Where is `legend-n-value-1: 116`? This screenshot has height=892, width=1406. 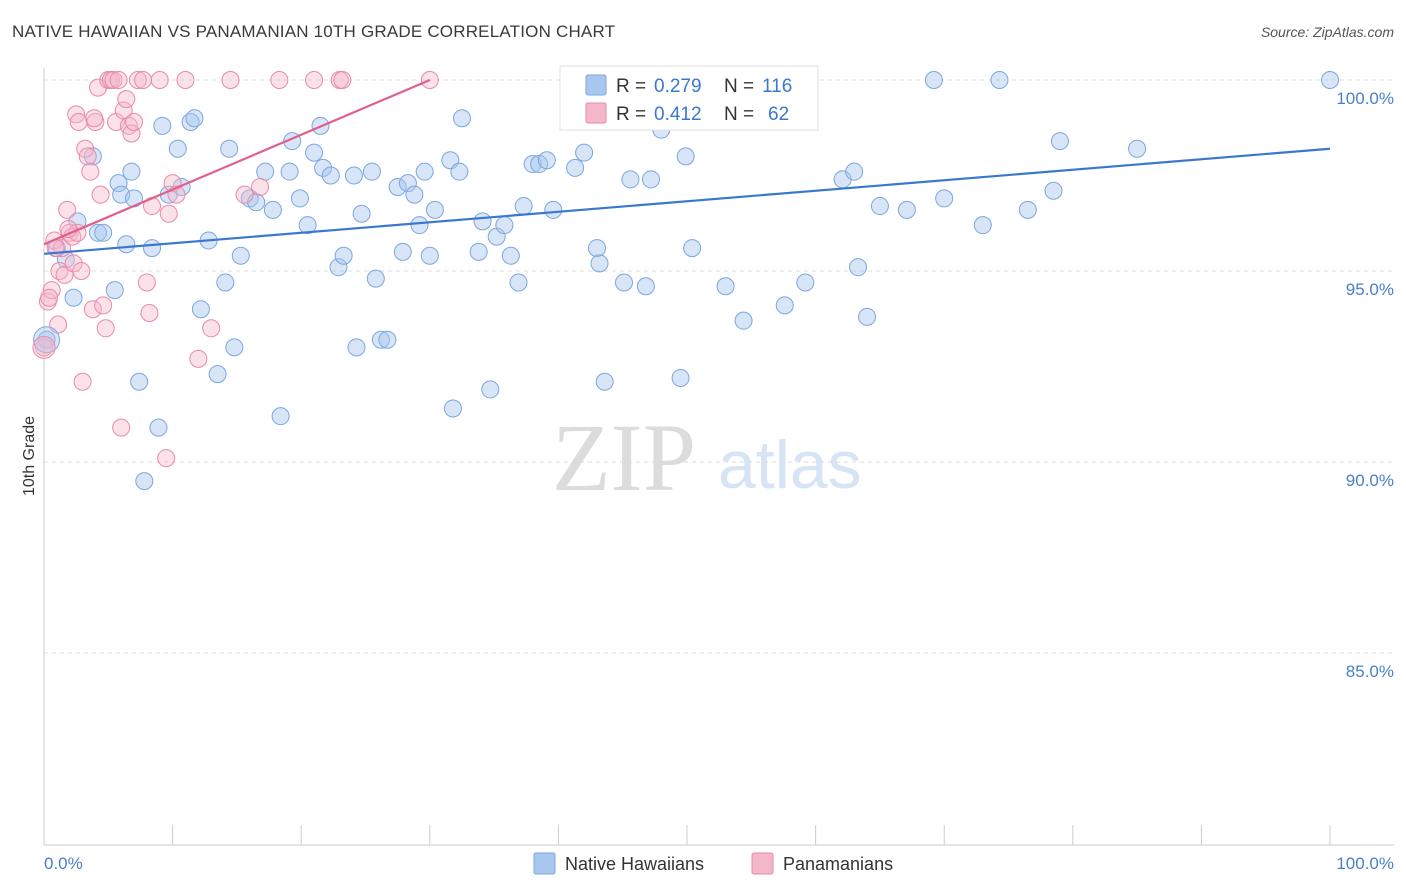 legend-n-value-1: 116 is located at coordinates (777, 86).